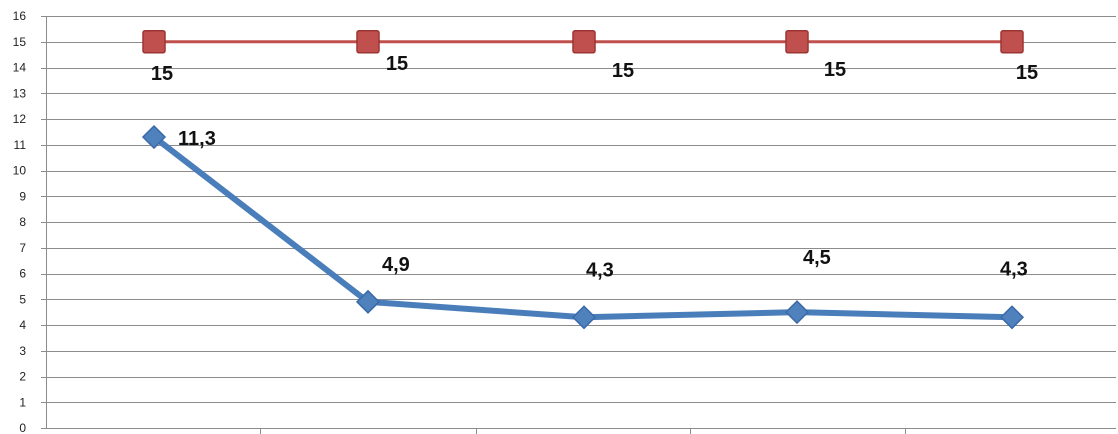  I want to click on y-tick-label-10: 10, so click(20, 171).